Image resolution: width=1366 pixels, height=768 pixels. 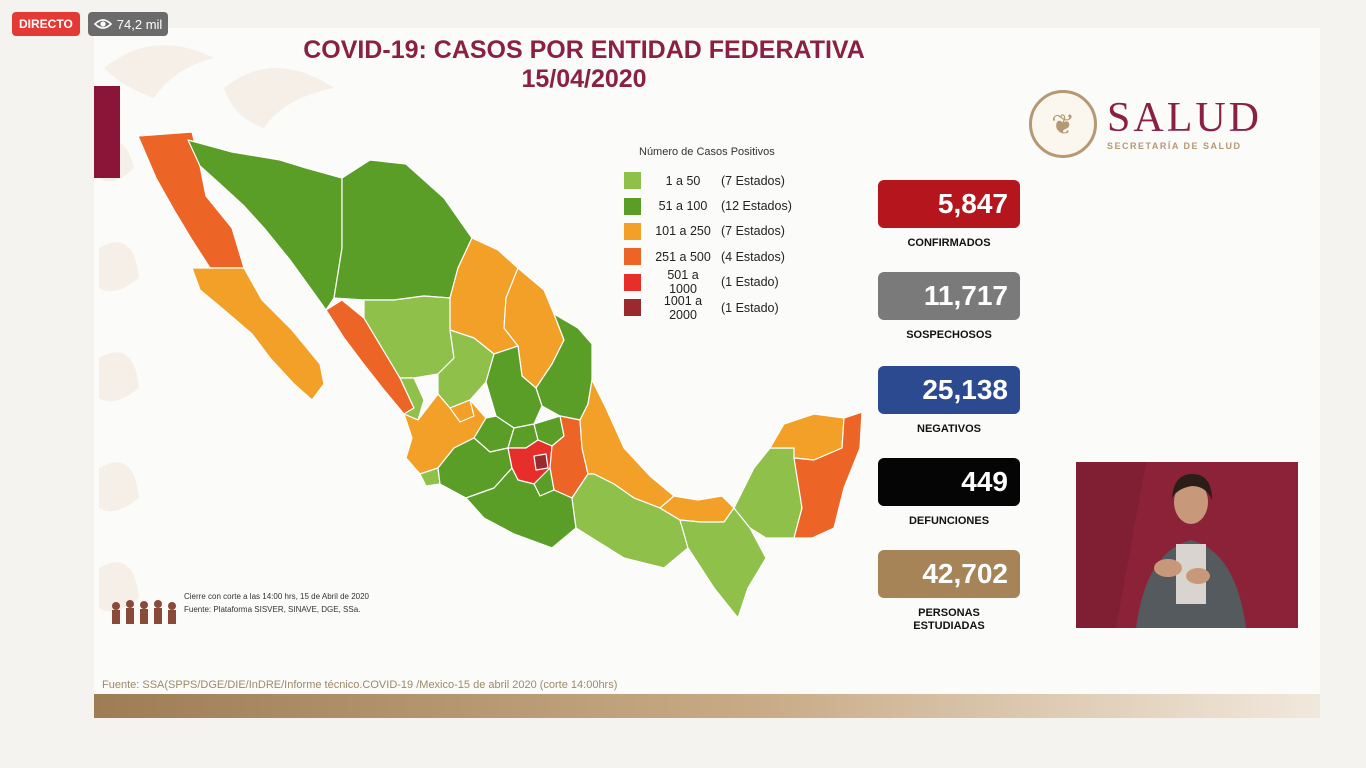 What do you see at coordinates (683, 307) in the screenshot?
I see `legend-range: 1001 a 2000` at bounding box center [683, 307].